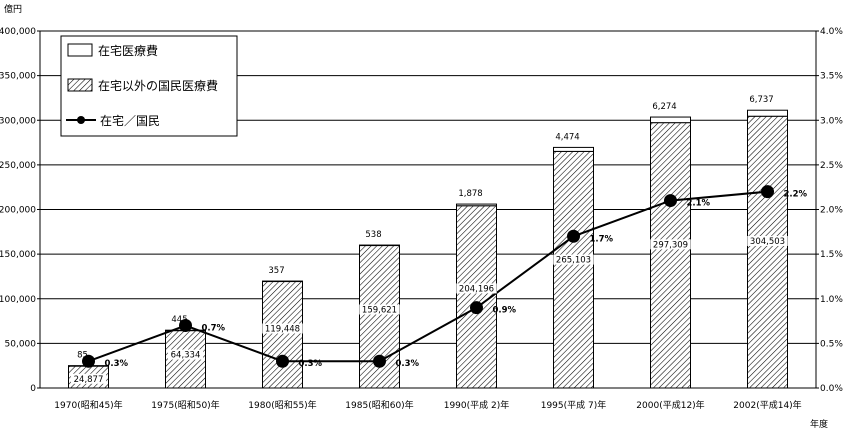  What do you see at coordinates (88, 405) in the screenshot?
I see `x-axis-tick-label: 1970(昭和45)年` at bounding box center [88, 405].